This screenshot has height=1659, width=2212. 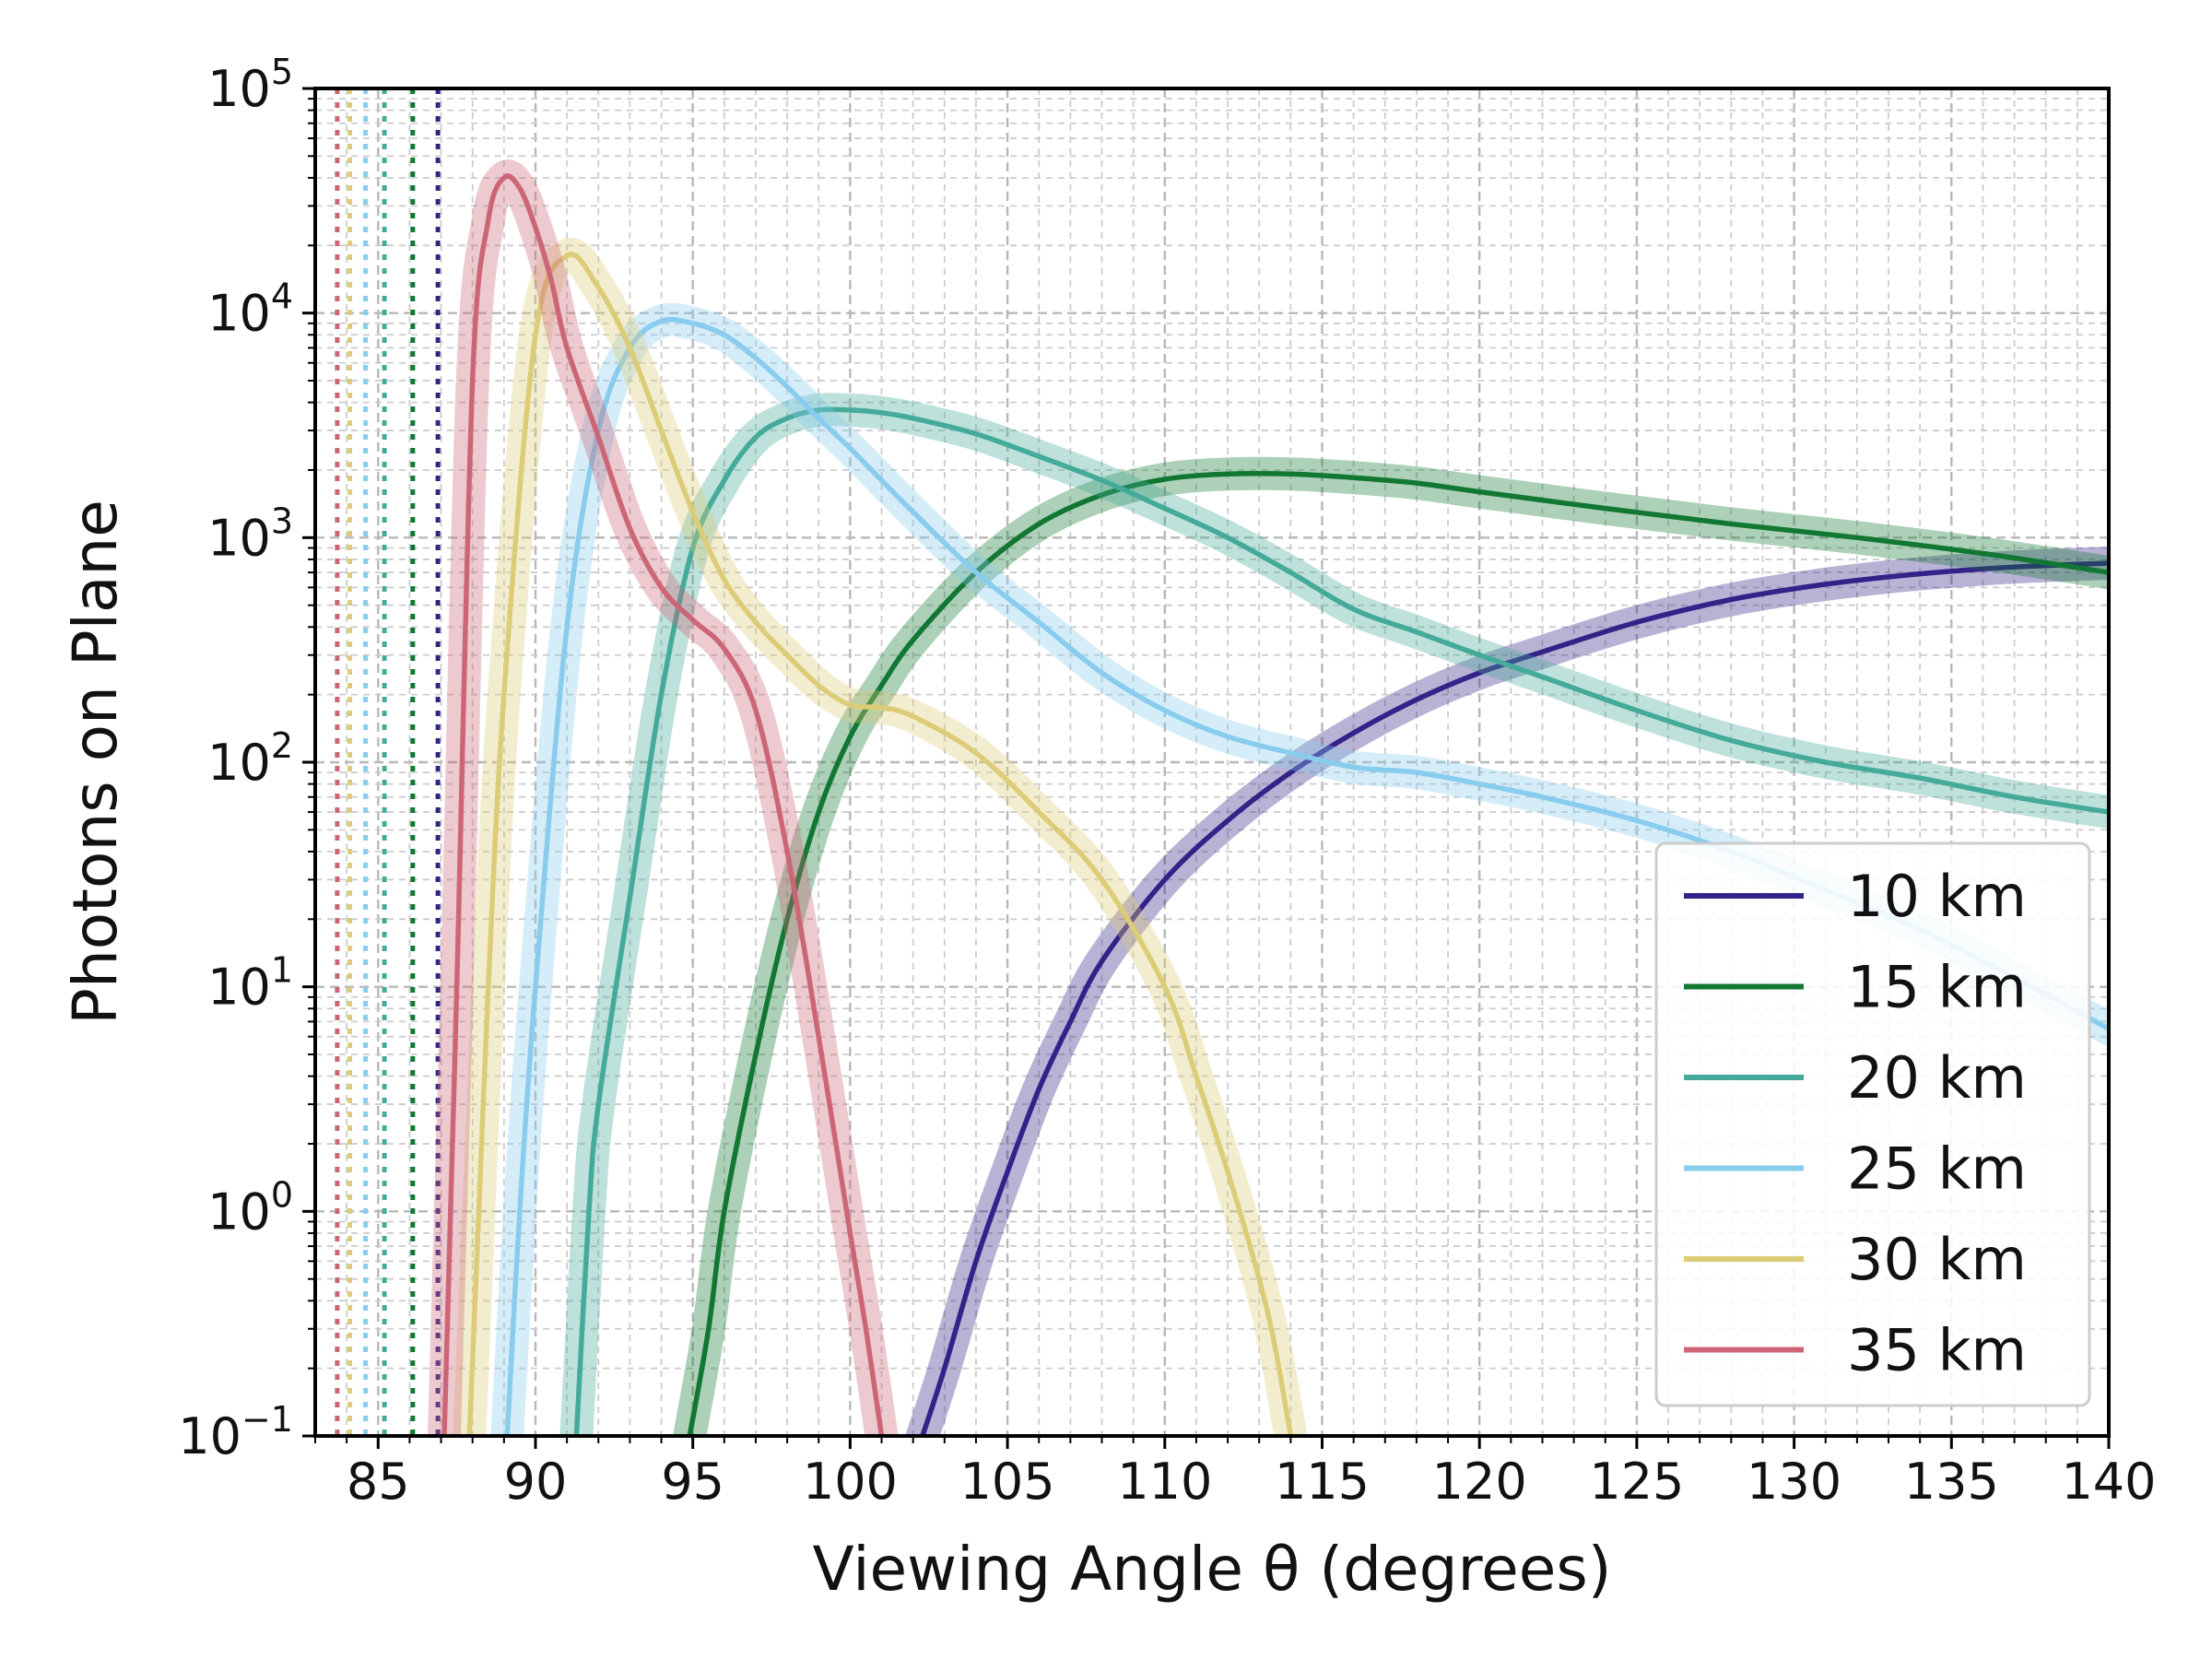 What do you see at coordinates (250, 85) in the screenshot?
I see `y-tick-label: 10⁵` at bounding box center [250, 85].